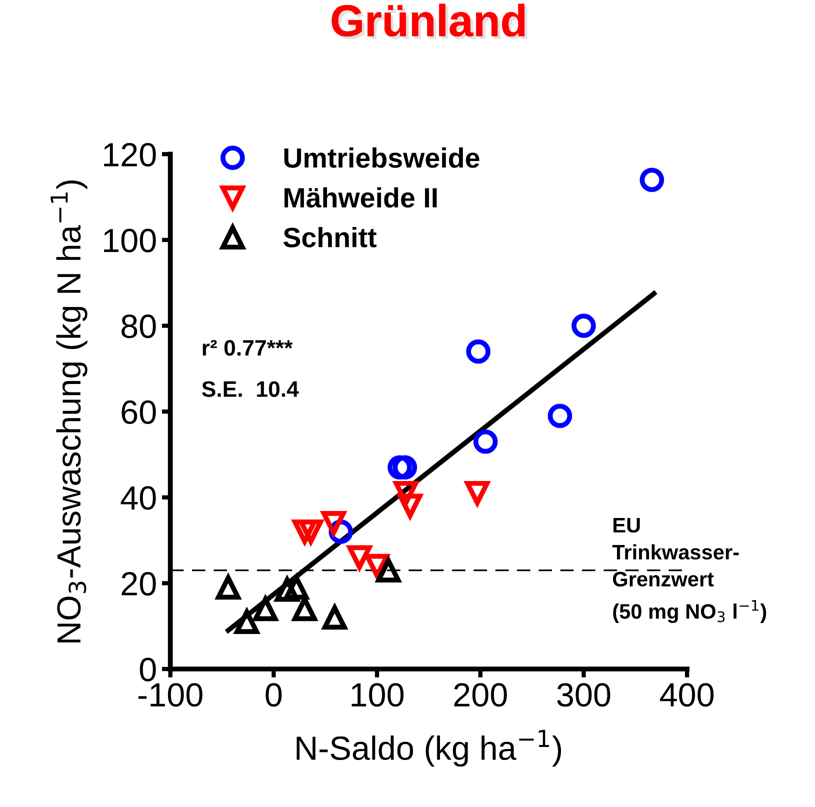  Describe the element at coordinates (382, 157) in the screenshot. I see `legend-label: Umtriebsweide` at that location.